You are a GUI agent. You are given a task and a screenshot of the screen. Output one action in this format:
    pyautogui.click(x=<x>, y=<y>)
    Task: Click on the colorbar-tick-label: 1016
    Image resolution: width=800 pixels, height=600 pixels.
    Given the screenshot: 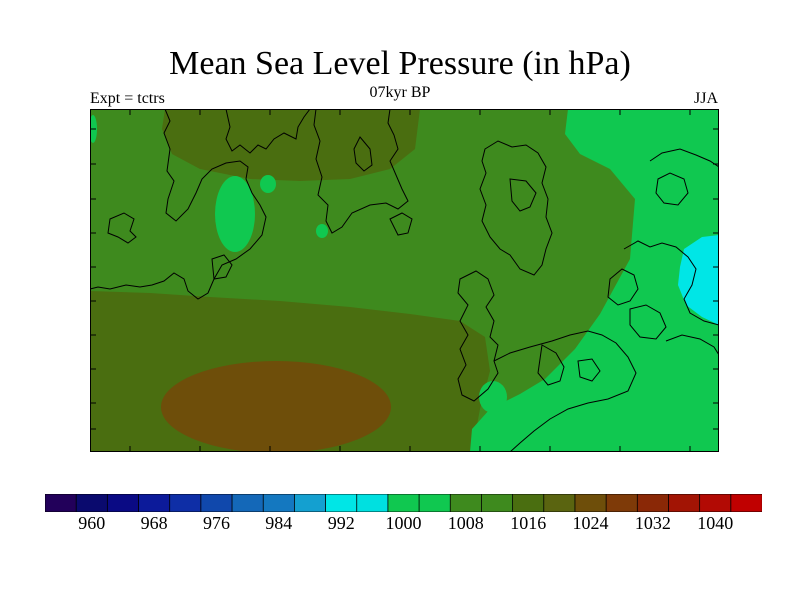 What is the action you would take?
    pyautogui.click(x=528, y=523)
    